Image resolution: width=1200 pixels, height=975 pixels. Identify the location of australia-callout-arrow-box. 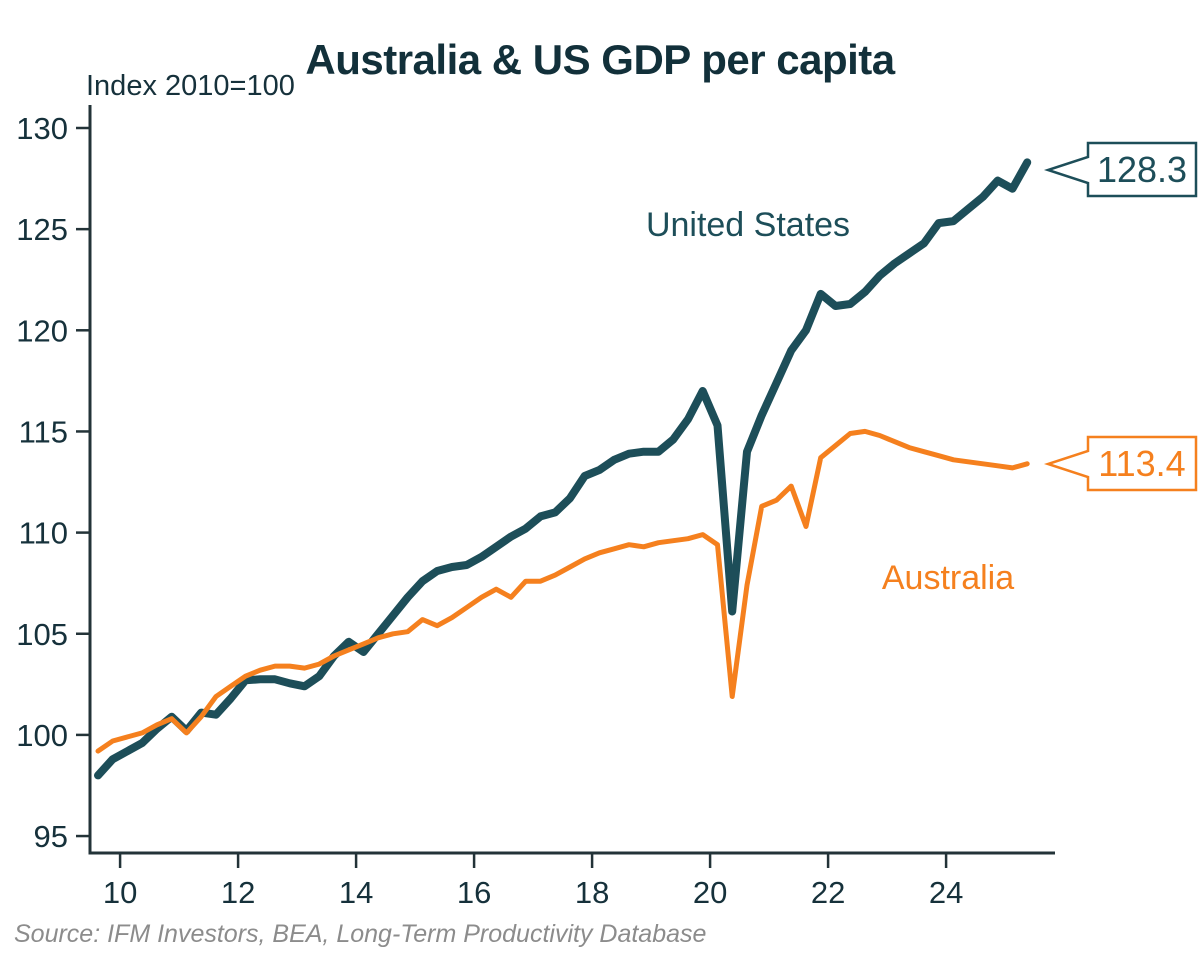
(1120, 463).